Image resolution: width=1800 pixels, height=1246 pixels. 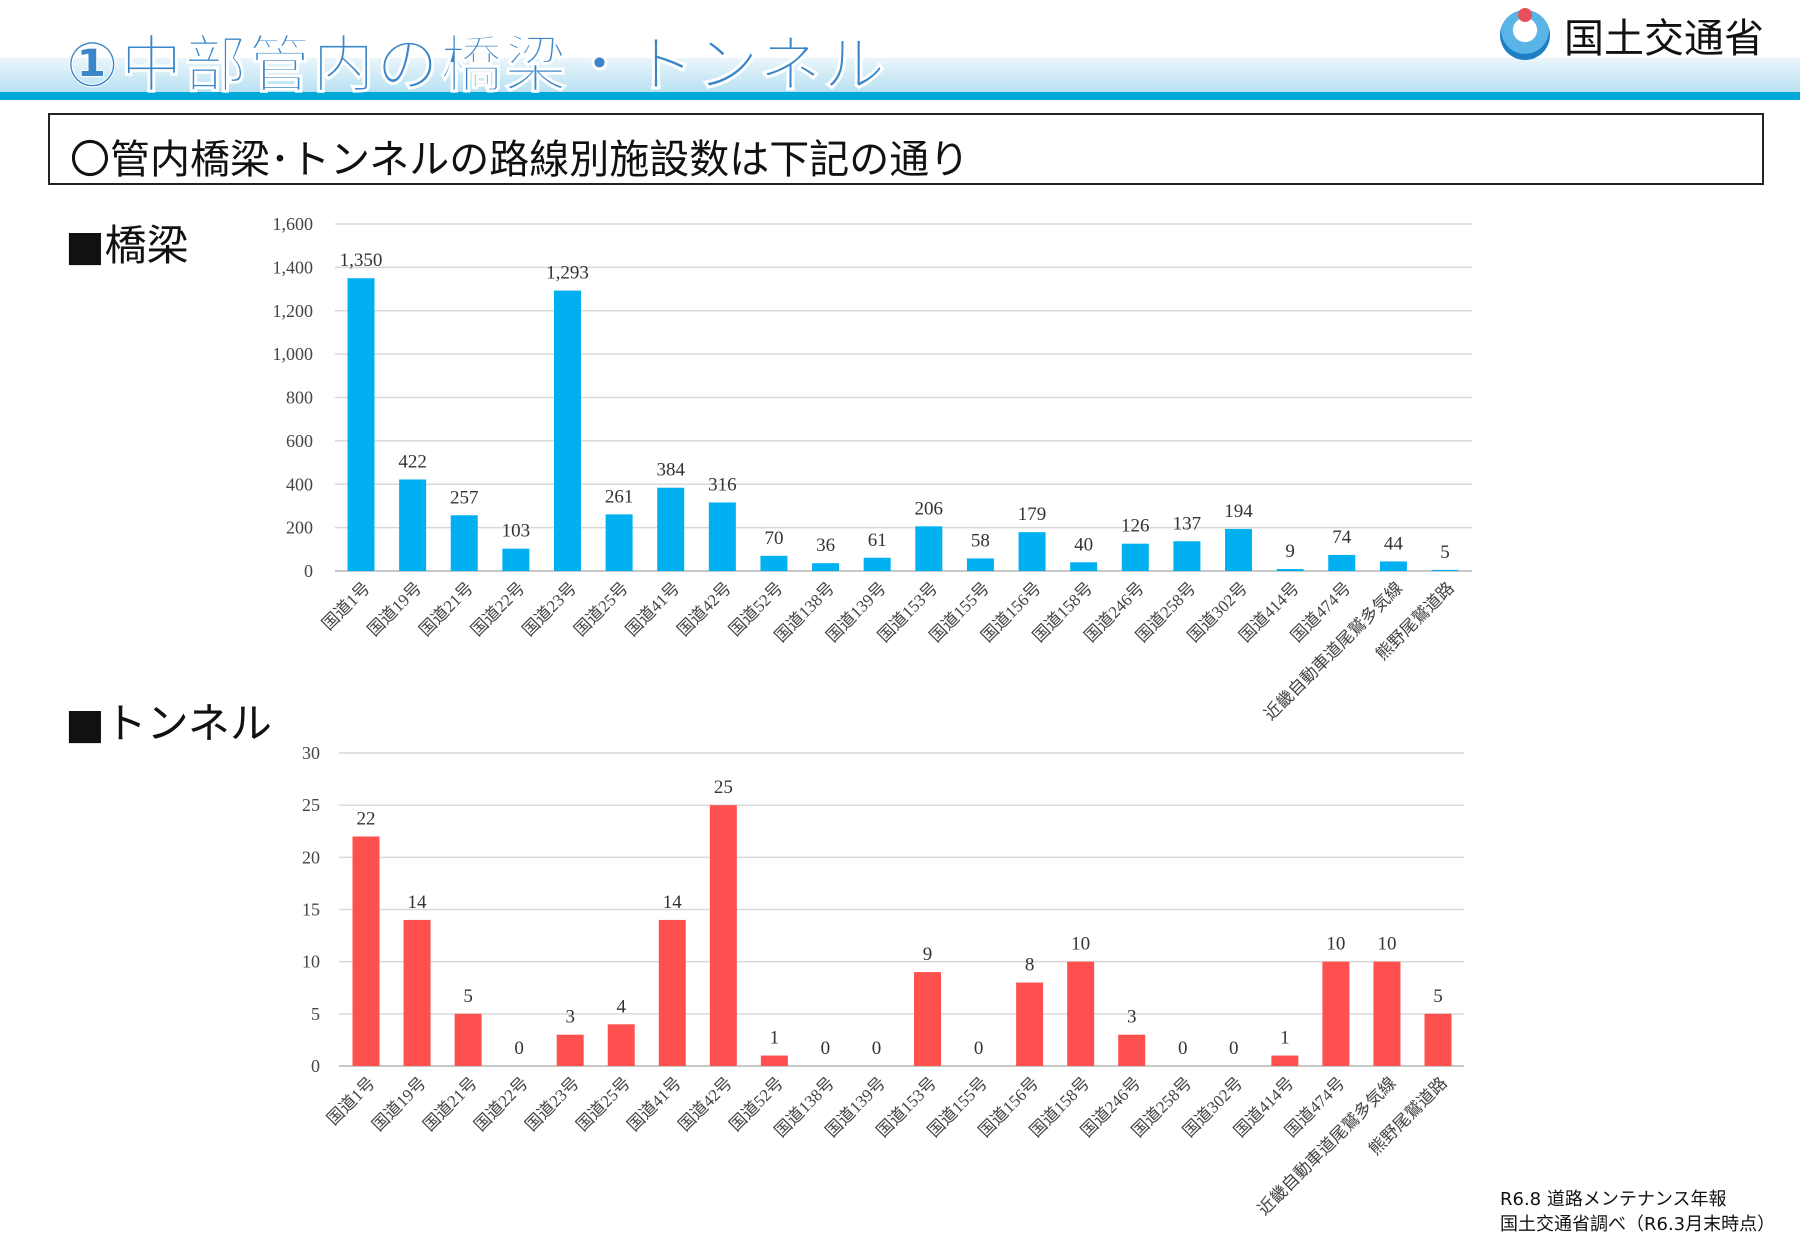 I want to click on tunnel-ytick-label: 30, so click(x=311, y=753).